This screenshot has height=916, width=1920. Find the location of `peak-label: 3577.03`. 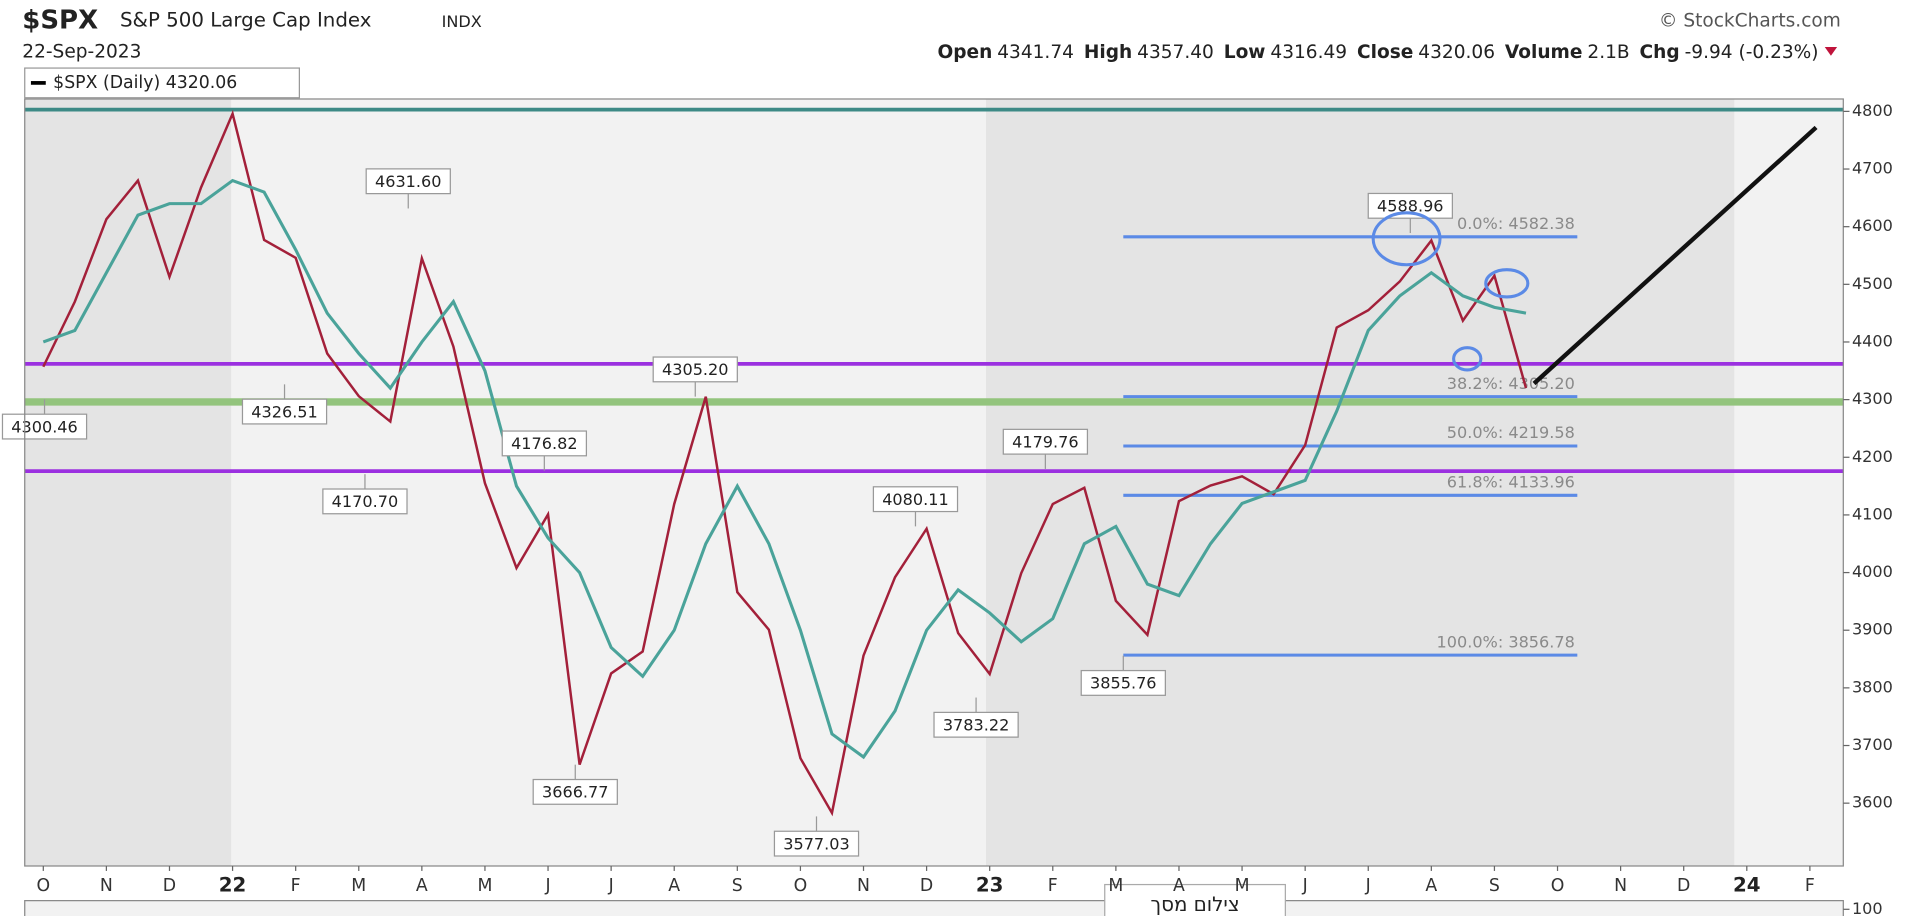

peak-label: 3577.03 is located at coordinates (816, 843).